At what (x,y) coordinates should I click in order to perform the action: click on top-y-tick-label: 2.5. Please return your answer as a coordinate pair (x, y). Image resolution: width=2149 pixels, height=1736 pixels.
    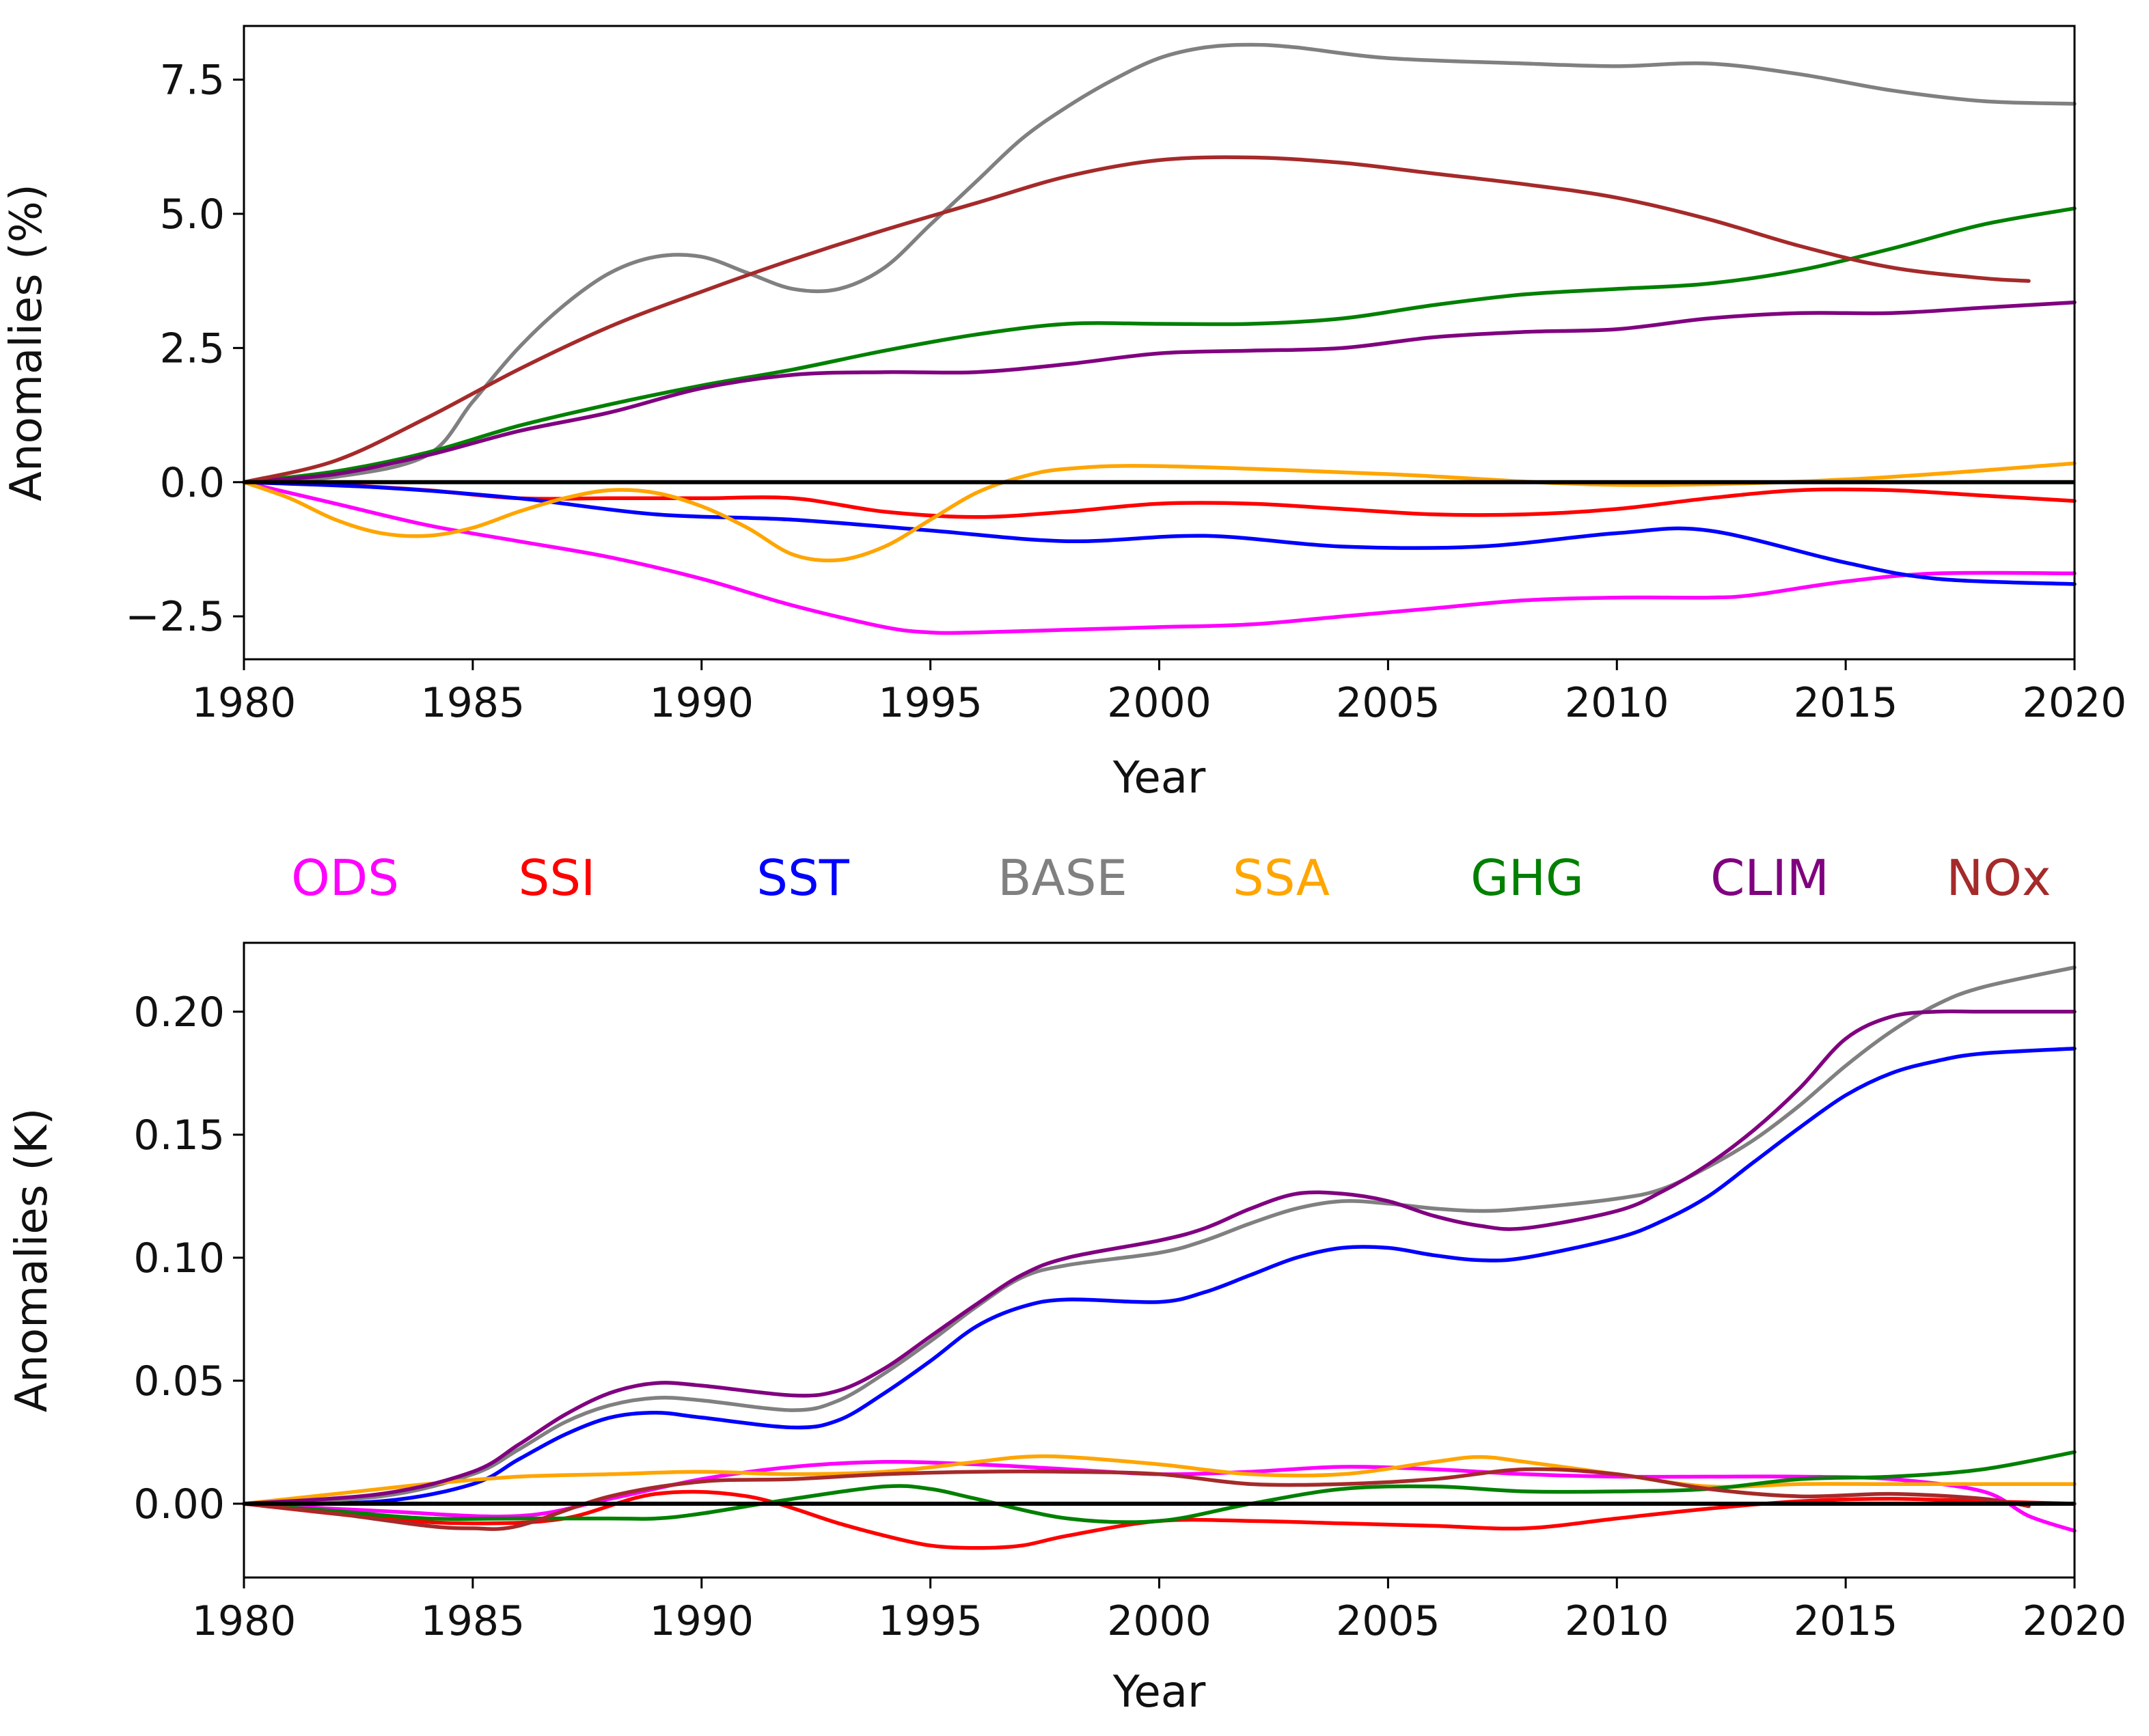
    Looking at the image, I should click on (192, 348).